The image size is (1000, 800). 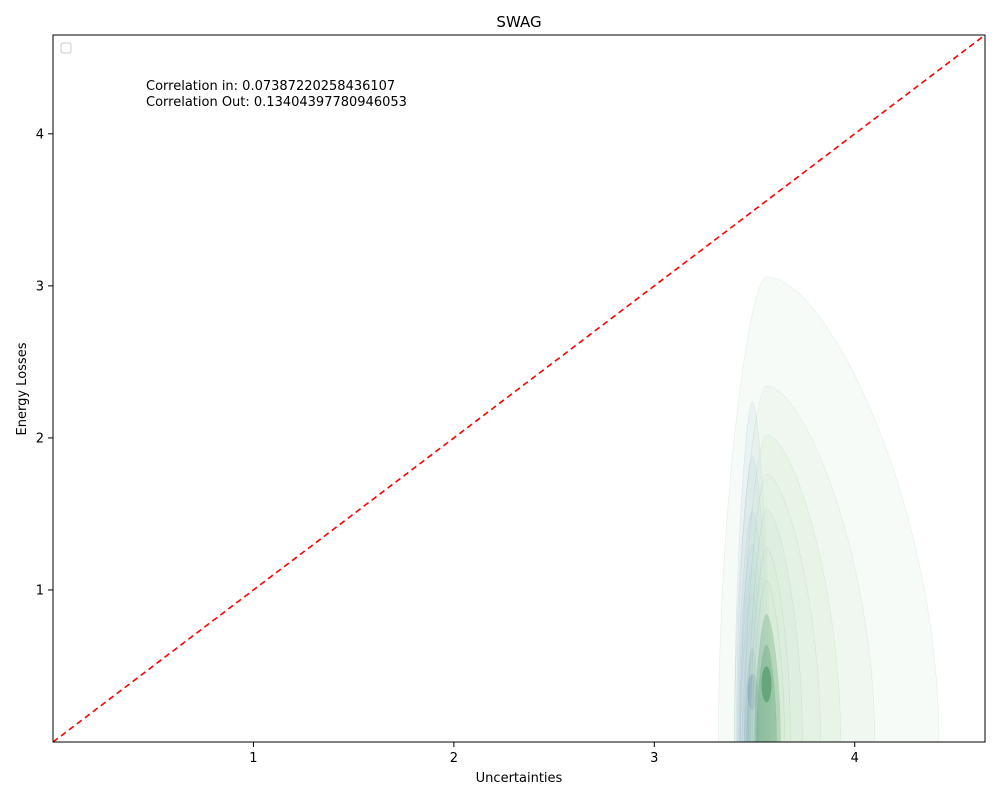 I want to click on y-tick-label: 3, so click(x=40, y=286).